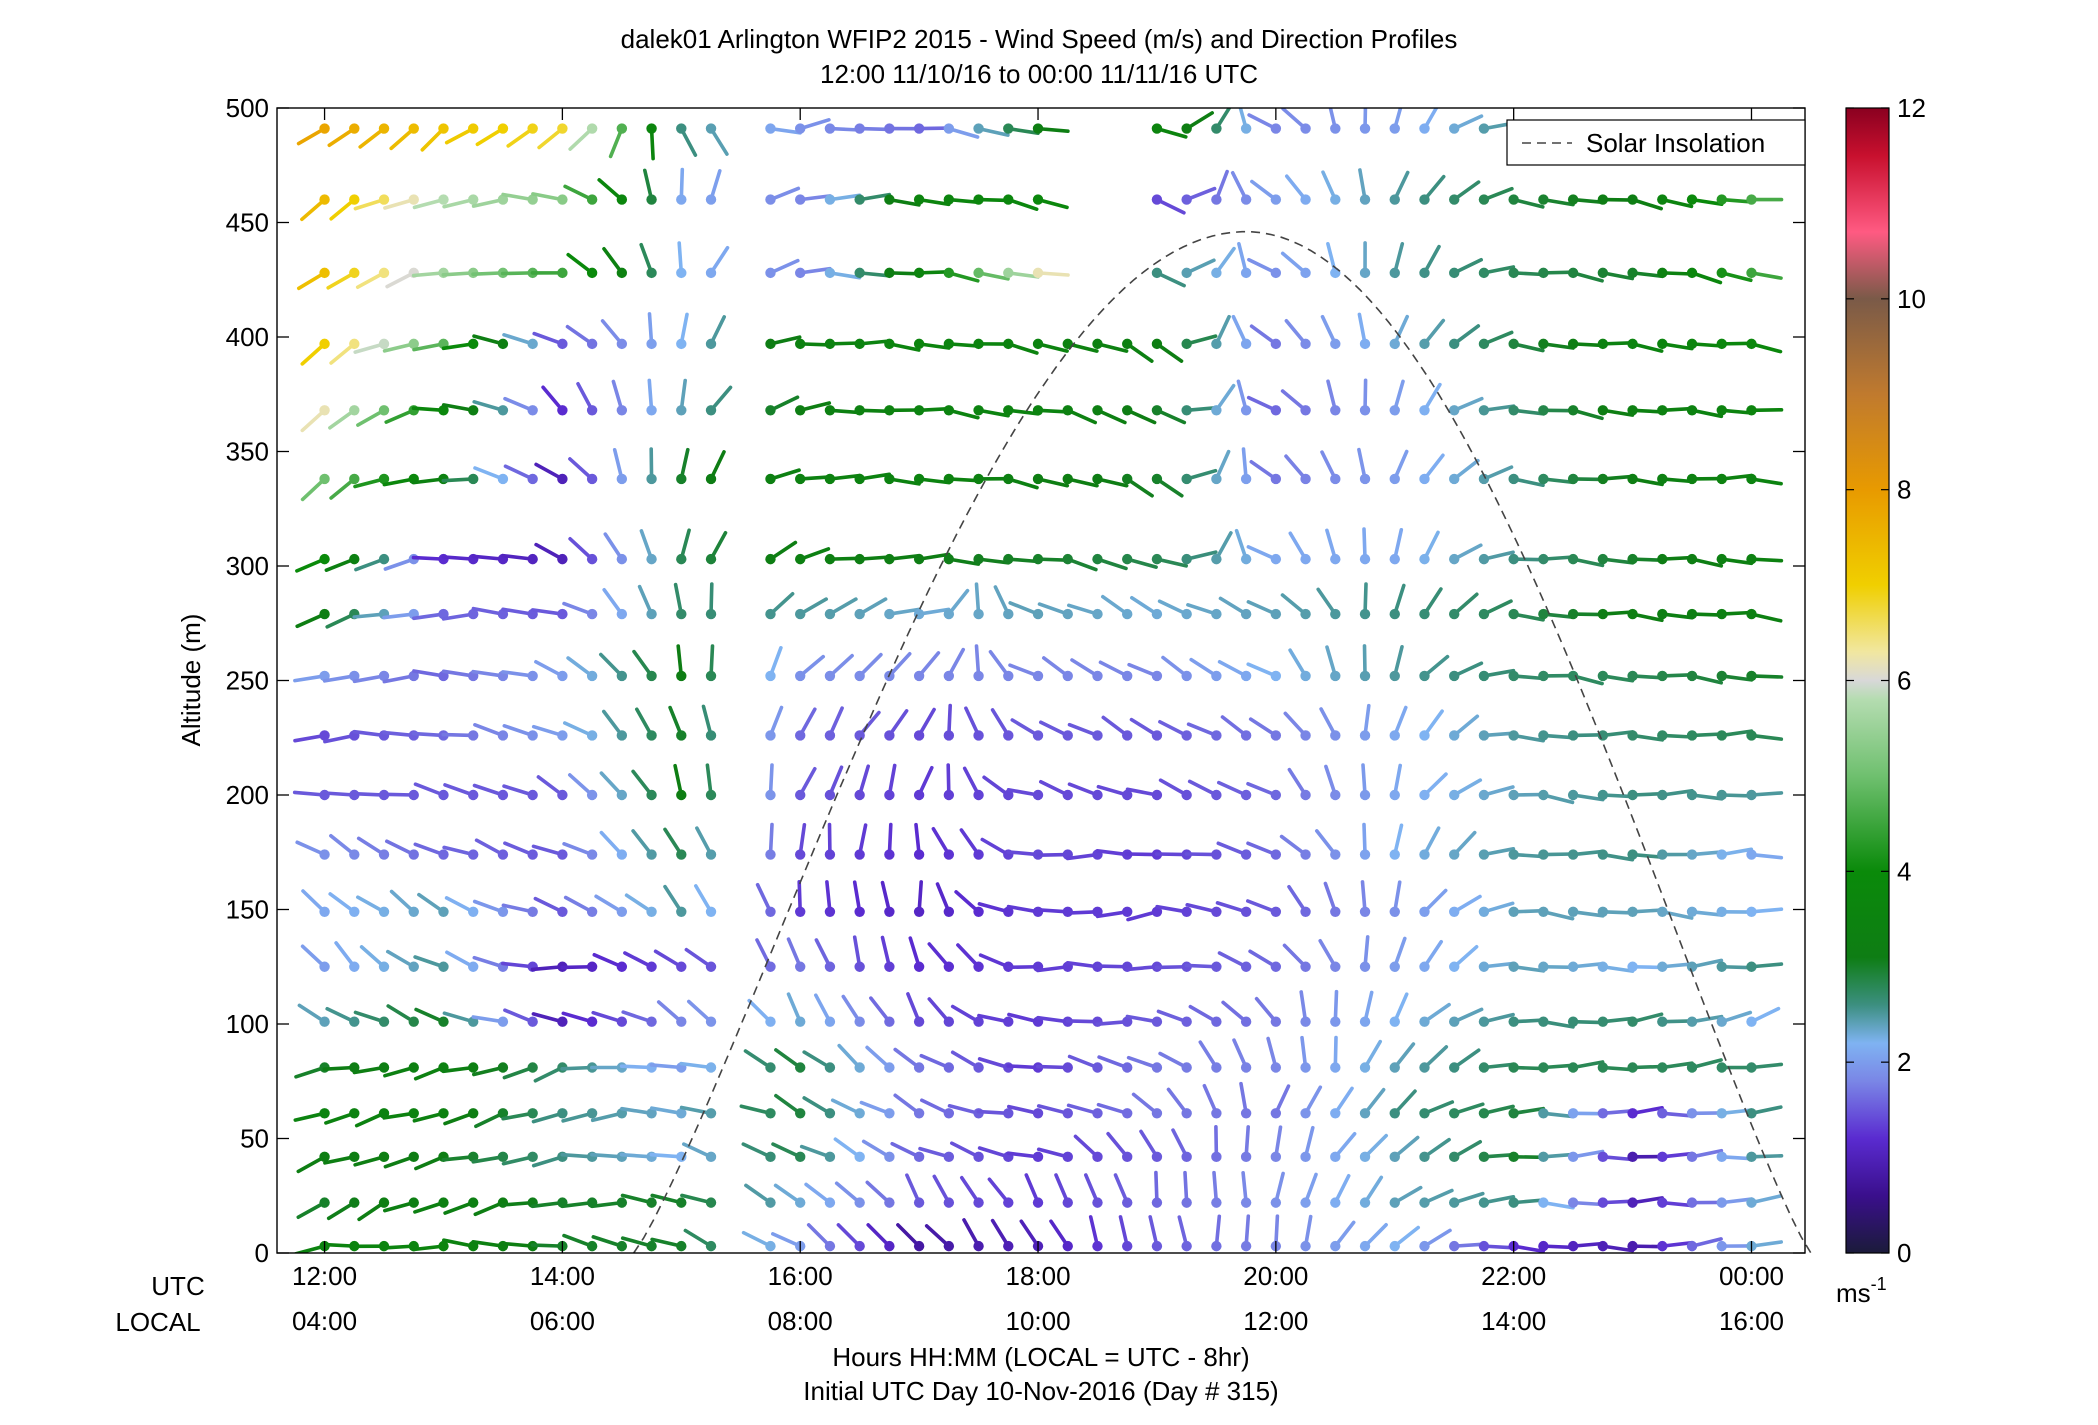 The image size is (2098, 1425). I want to click on x-axis-label: Hours HH:MM (LOCAL = UTC - 8hr), so click(1040, 1357).